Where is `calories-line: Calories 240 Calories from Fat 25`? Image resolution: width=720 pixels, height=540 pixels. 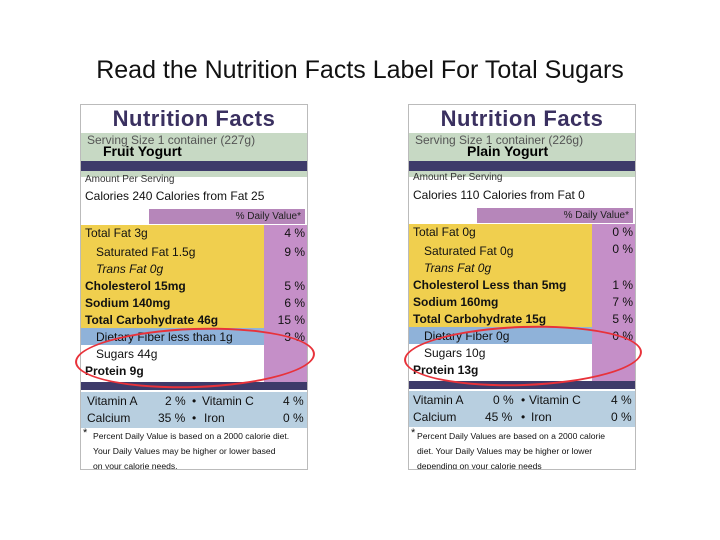 calories-line: Calories 240 Calories from Fat 25 is located at coordinates (175, 196).